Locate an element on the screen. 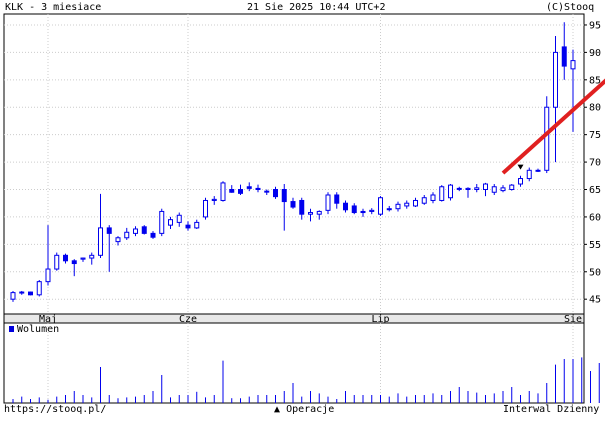  operations-legend: ▲ Operacje is located at coordinates (304, 409).